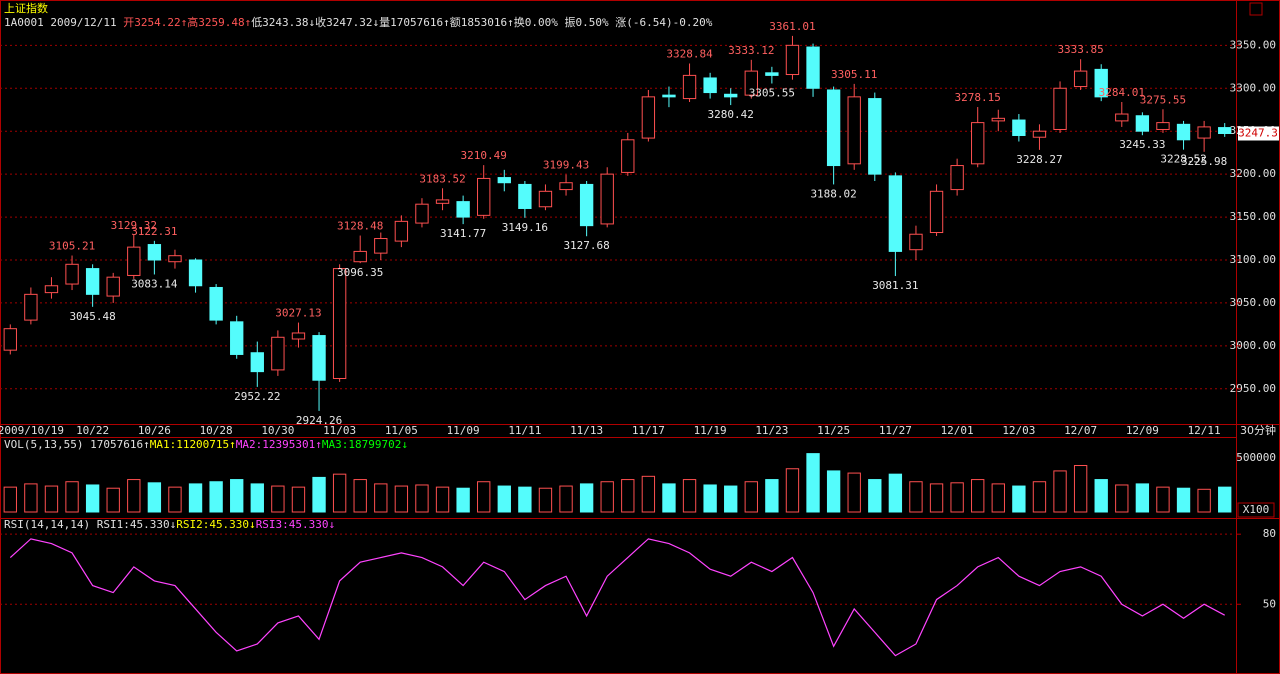 Image resolution: width=1280 pixels, height=674 pixels. What do you see at coordinates (1142, 430) in the screenshot?
I see `x-tick-label: 12/09` at bounding box center [1142, 430].